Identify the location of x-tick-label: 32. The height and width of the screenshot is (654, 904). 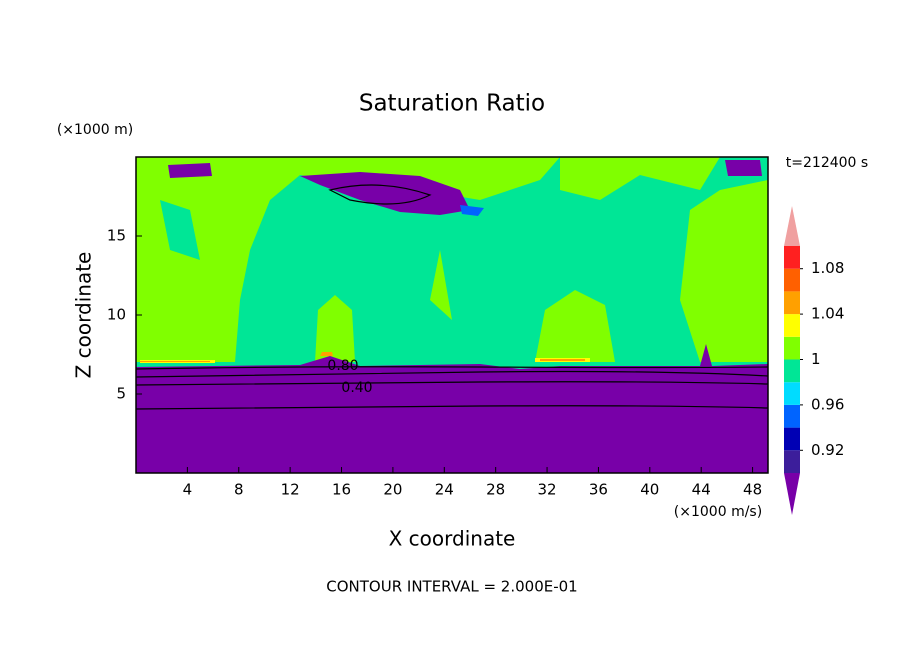
(547, 490).